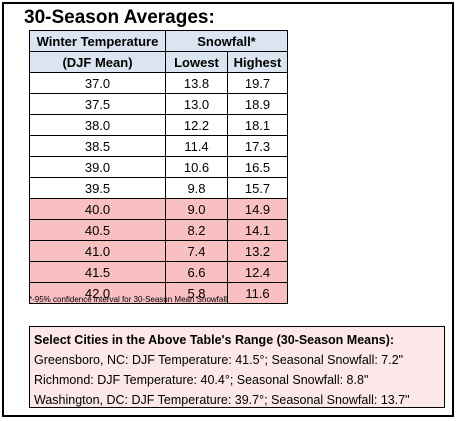 This screenshot has height=421, width=460. What do you see at coordinates (97, 272) in the screenshot?
I see `temperature-cell: 41.5` at bounding box center [97, 272].